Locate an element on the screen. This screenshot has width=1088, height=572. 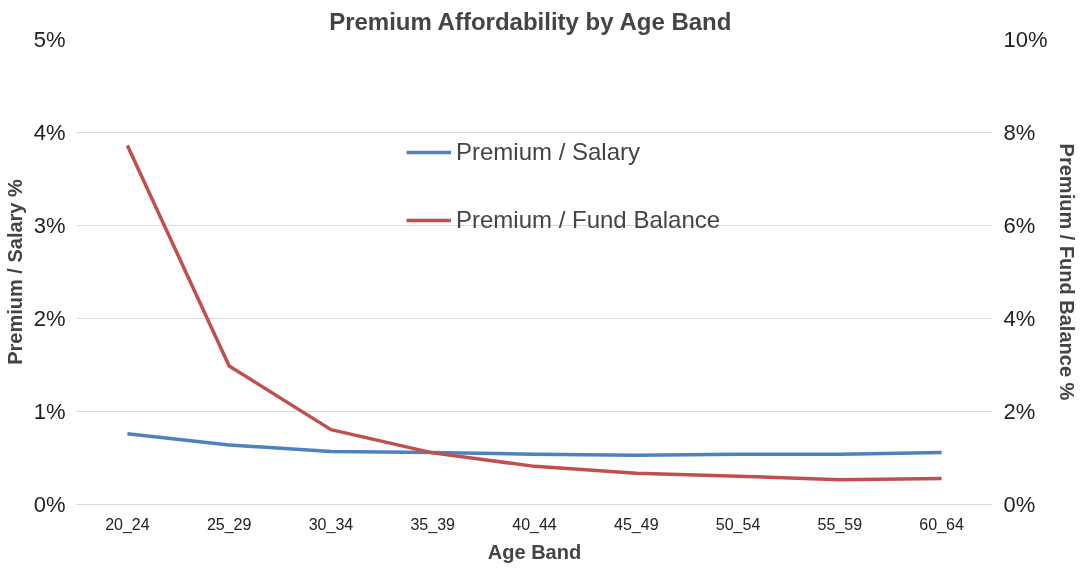
y-tick-label: 4% is located at coordinates (49, 132).